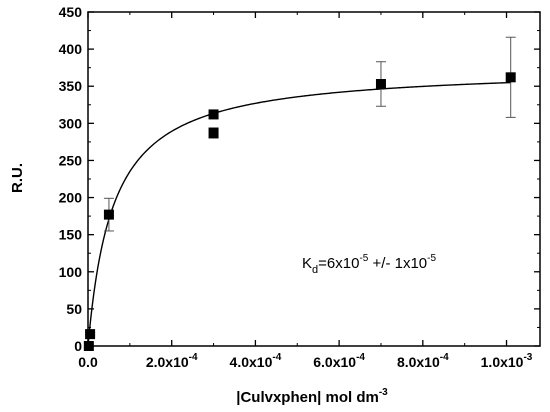 This screenshot has width=550, height=412. What do you see at coordinates (74, 309) in the screenshot?
I see `y-tick-label: 50` at bounding box center [74, 309].